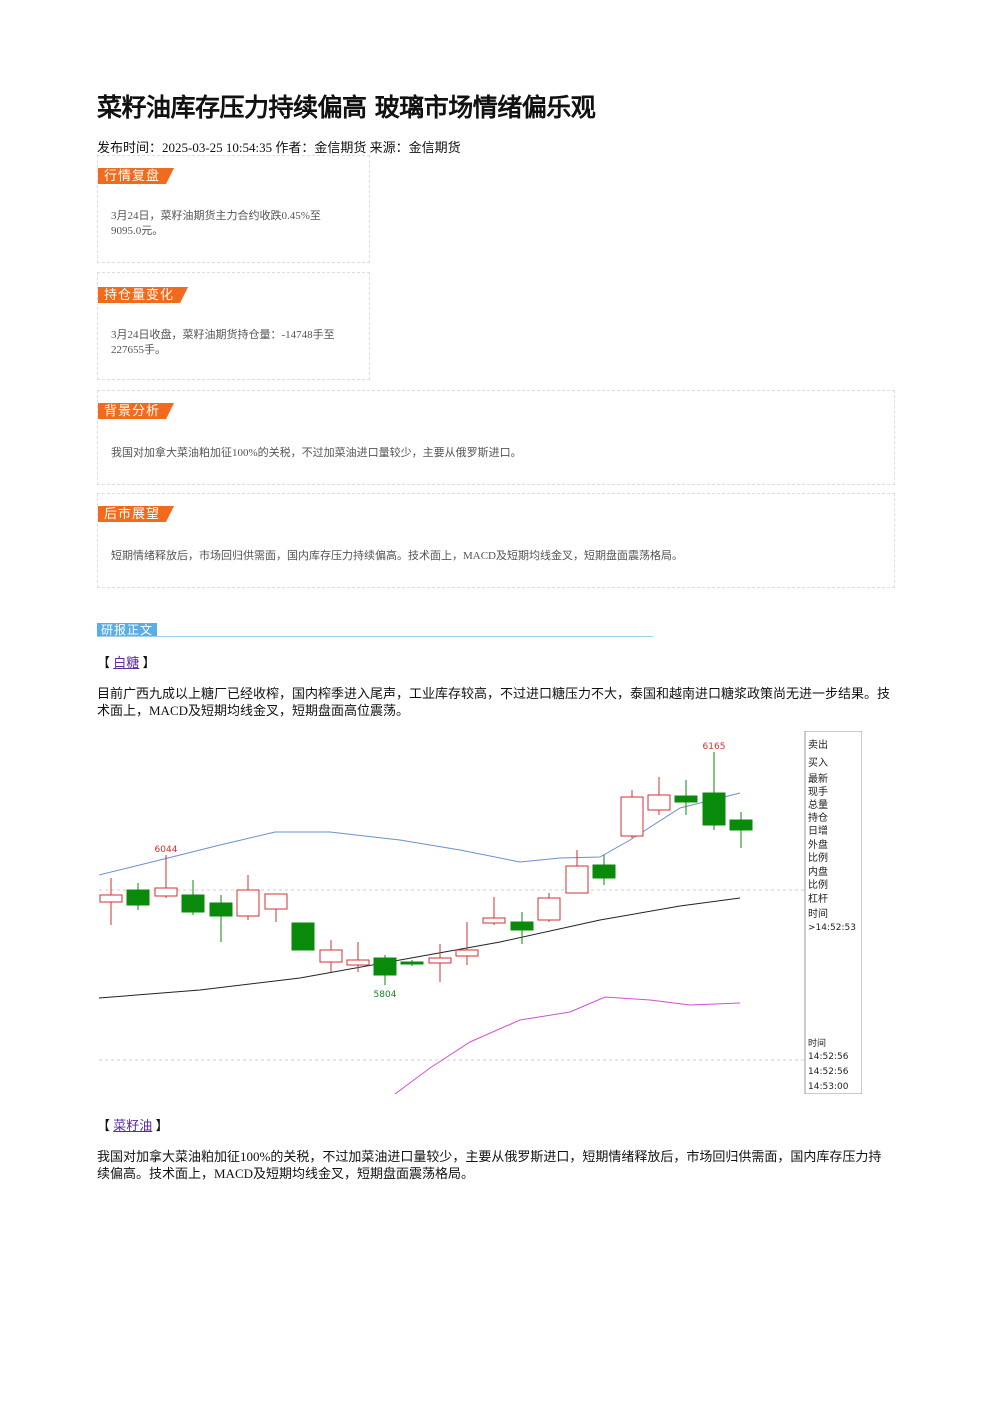 This screenshot has height=1403, width=992. Describe the element at coordinates (818, 830) in the screenshot. I see `side-label: 日增` at that location.